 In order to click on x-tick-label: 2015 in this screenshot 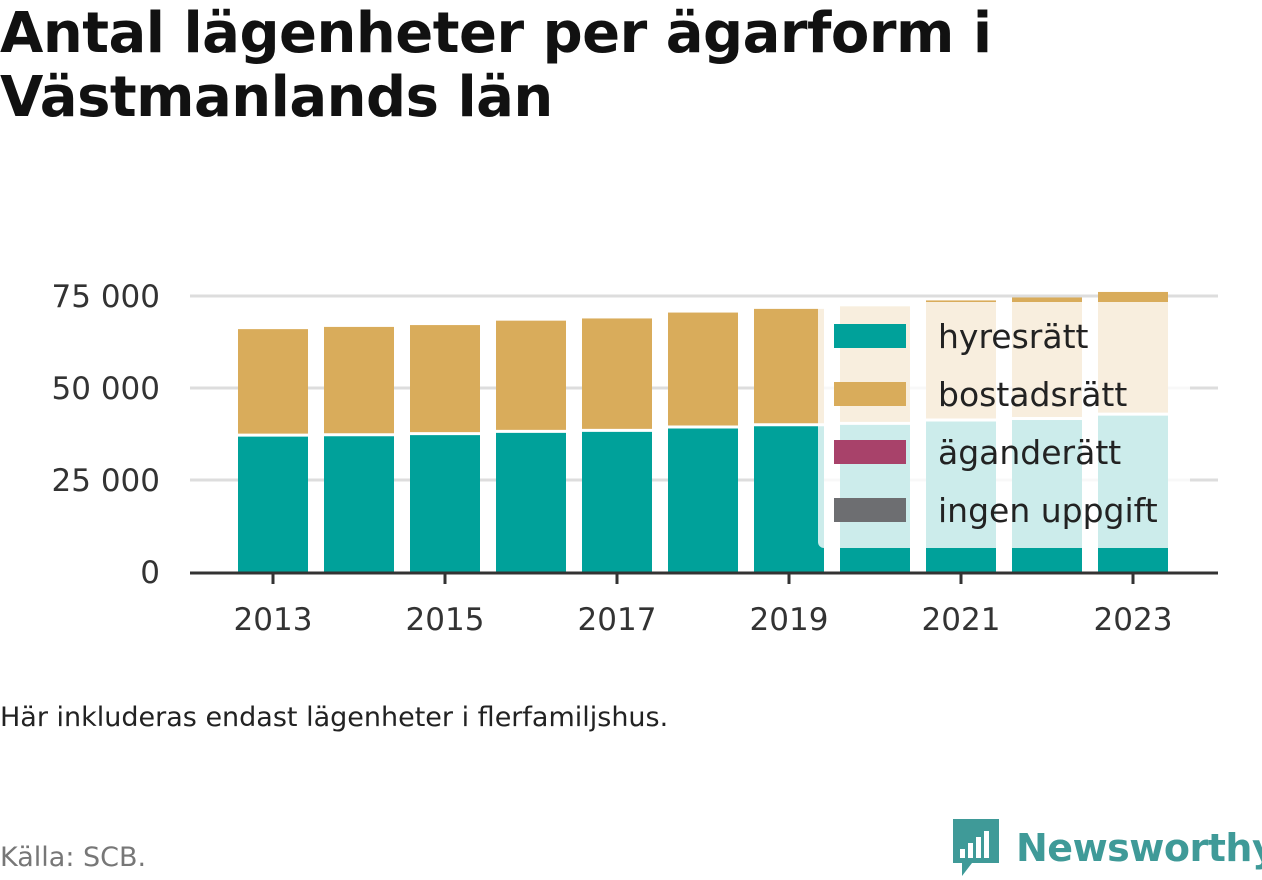, I will do `click(445, 620)`.